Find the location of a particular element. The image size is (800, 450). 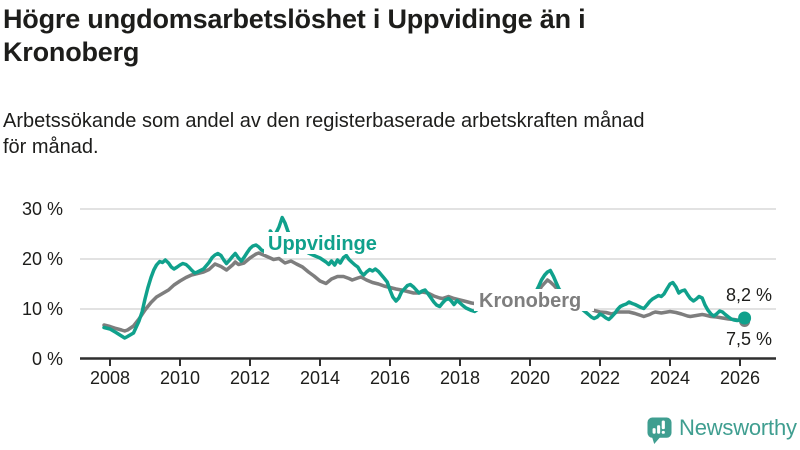

newsworthy-logo-text: Newsworthy is located at coordinates (738, 427).